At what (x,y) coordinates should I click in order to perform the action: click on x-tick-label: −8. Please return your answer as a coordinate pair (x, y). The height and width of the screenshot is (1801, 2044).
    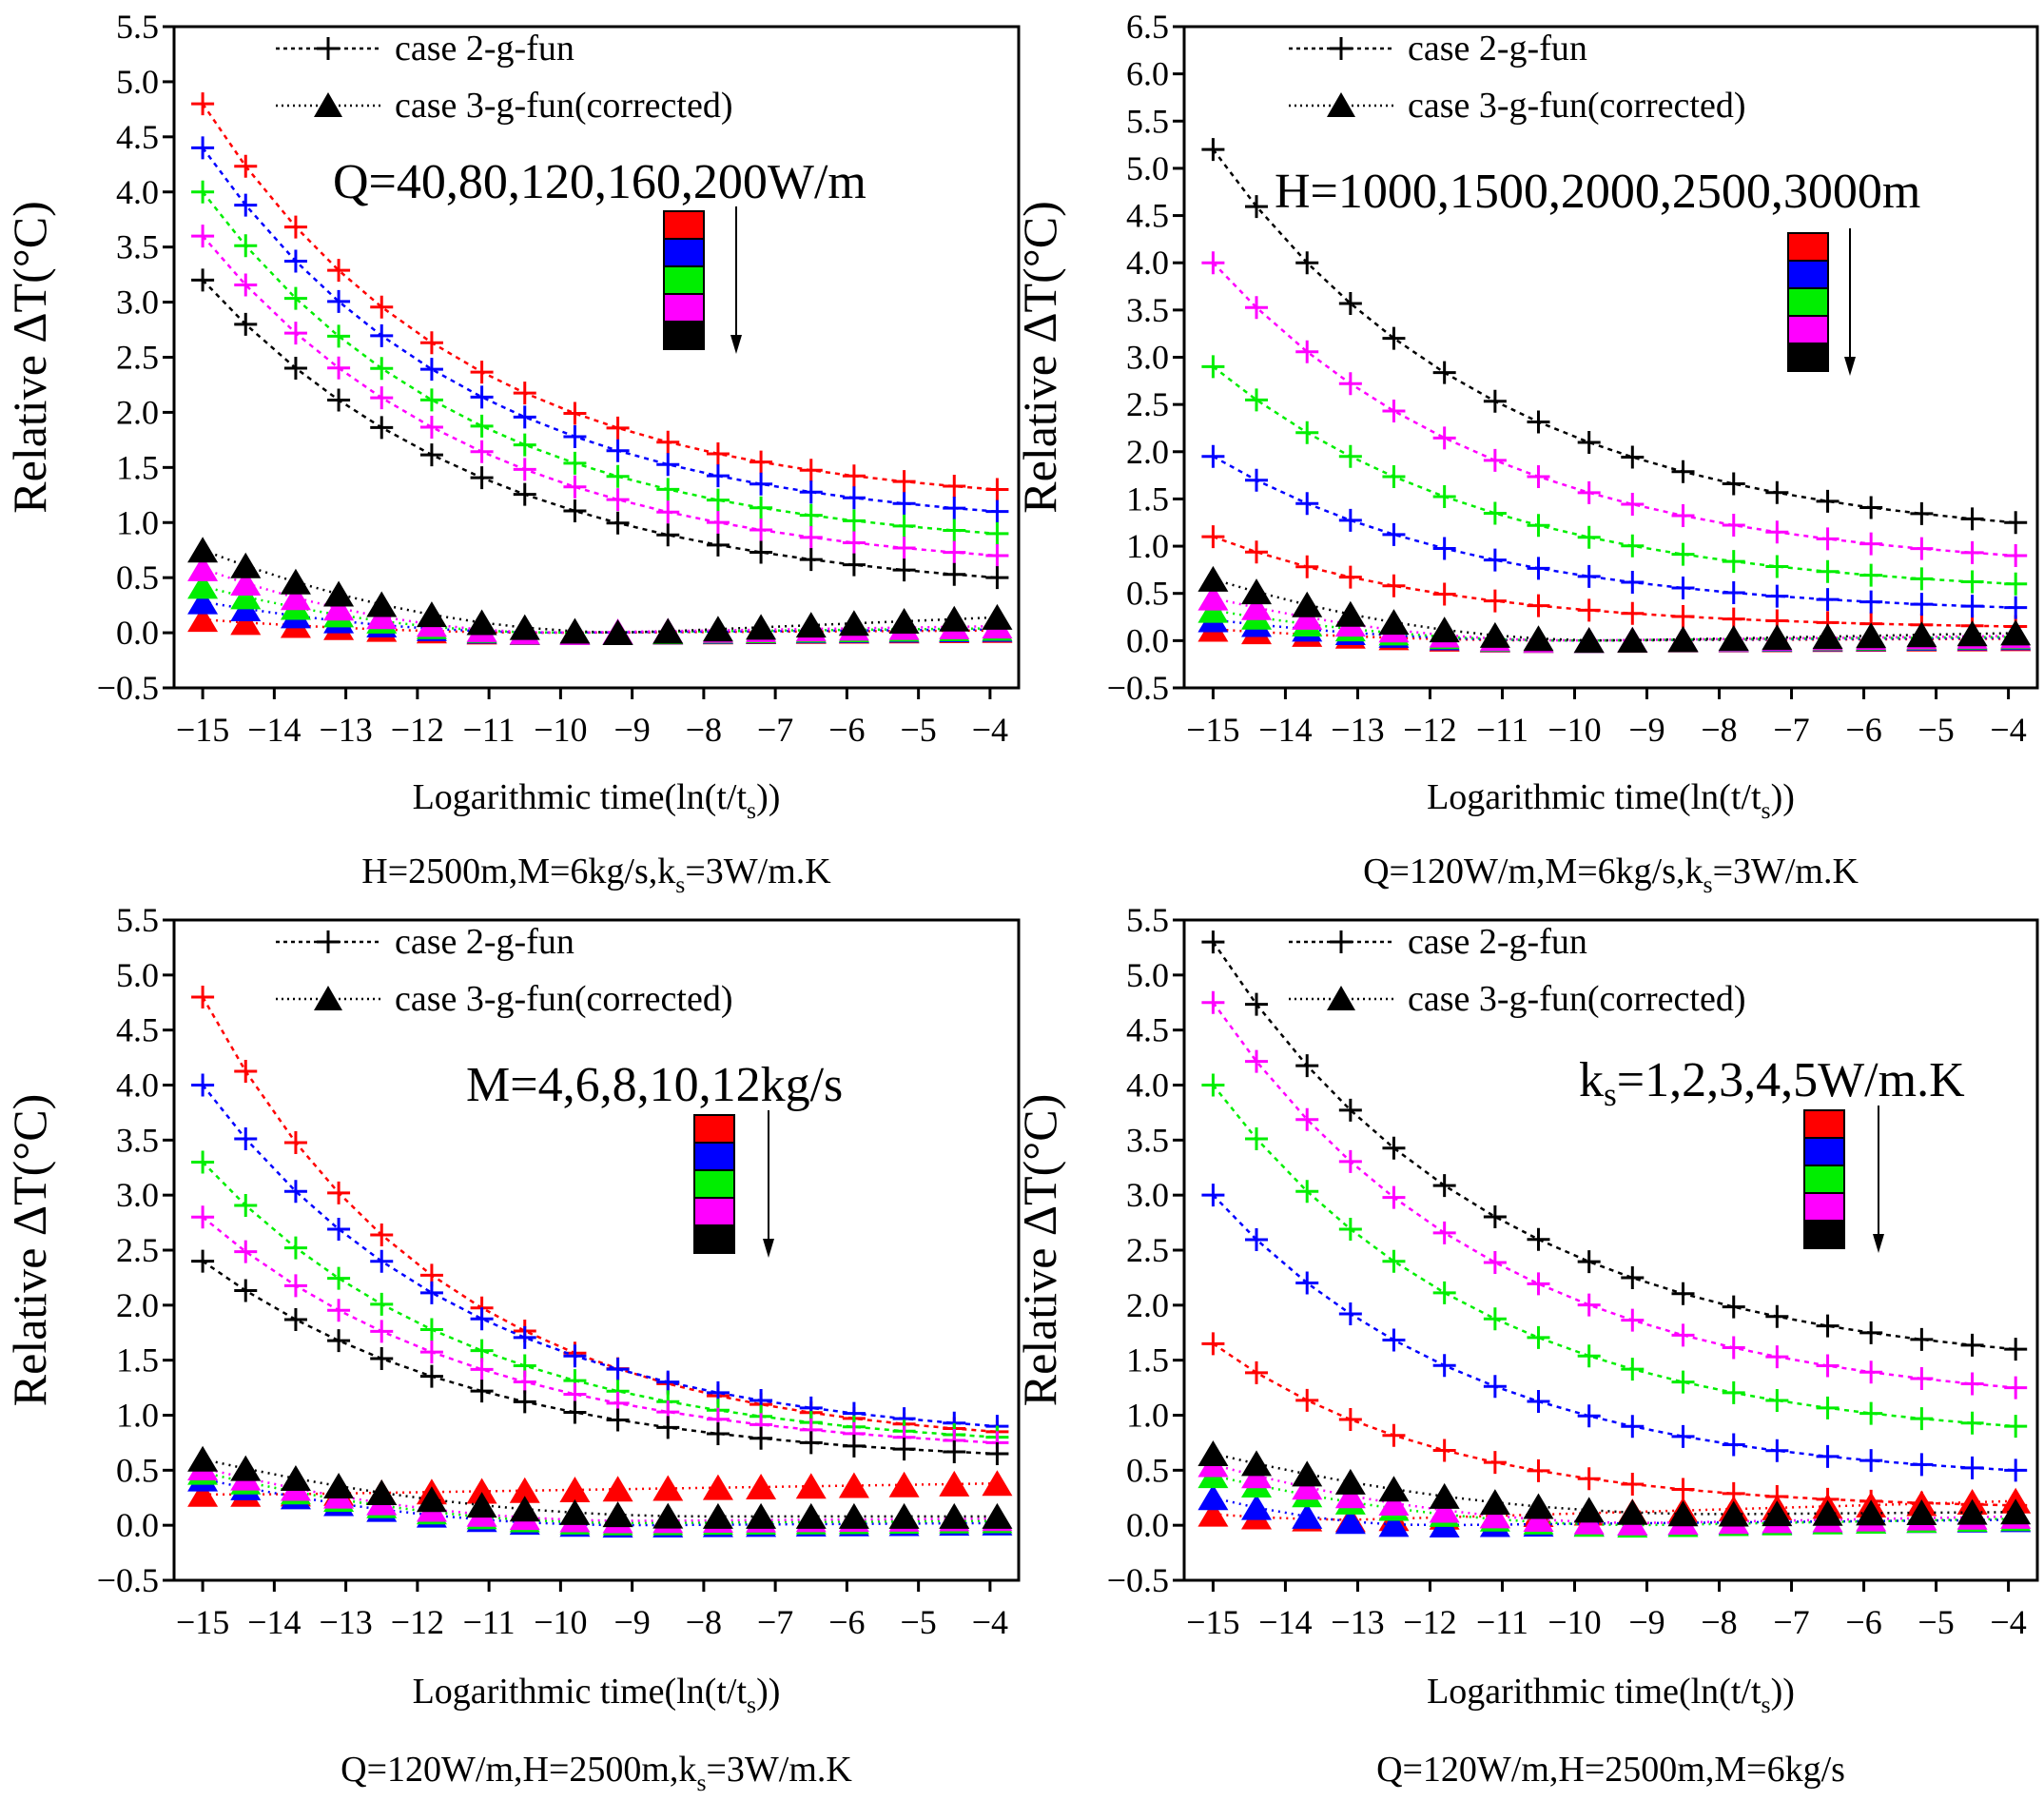
    Looking at the image, I should click on (1719, 1622).